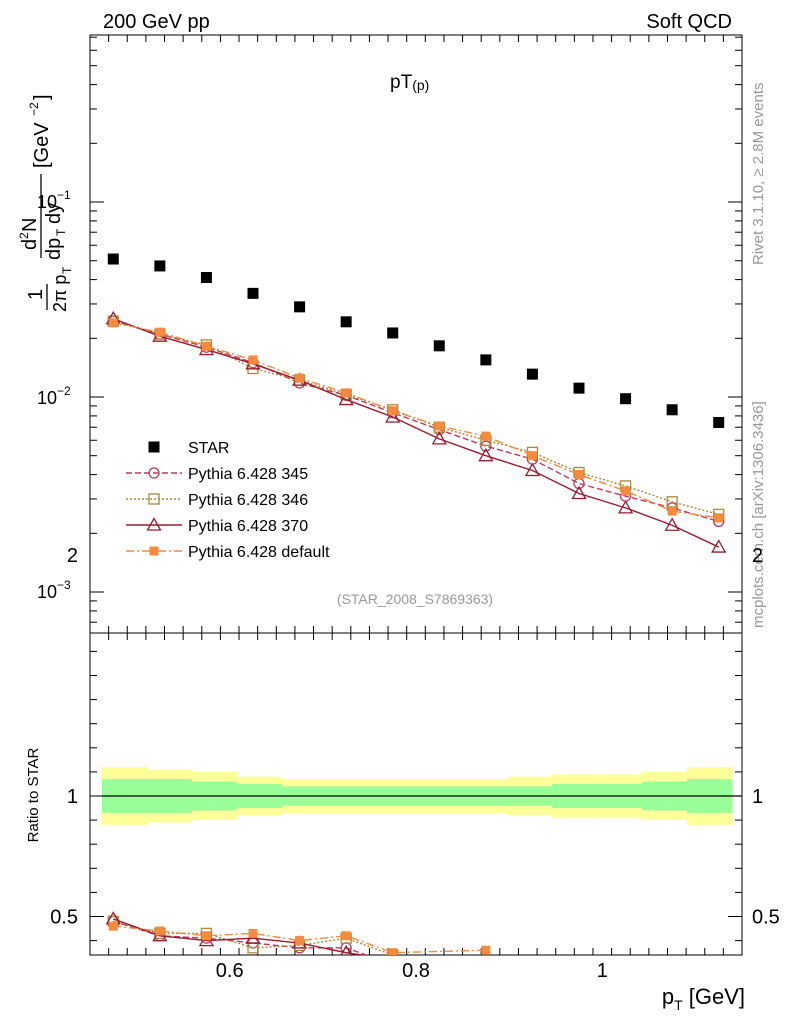 The image size is (786, 1024). I want to click on ratio-y-tick-label: 2, so click(72, 556).